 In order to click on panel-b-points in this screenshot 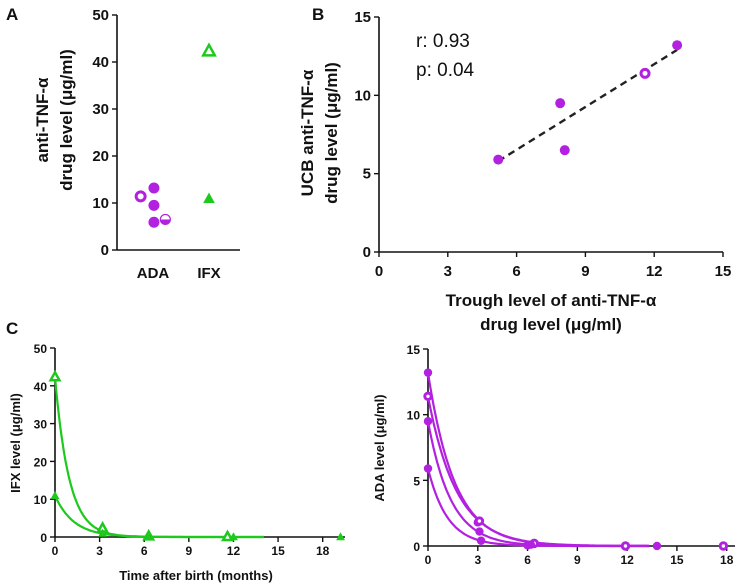, I will do `click(588, 102)`.